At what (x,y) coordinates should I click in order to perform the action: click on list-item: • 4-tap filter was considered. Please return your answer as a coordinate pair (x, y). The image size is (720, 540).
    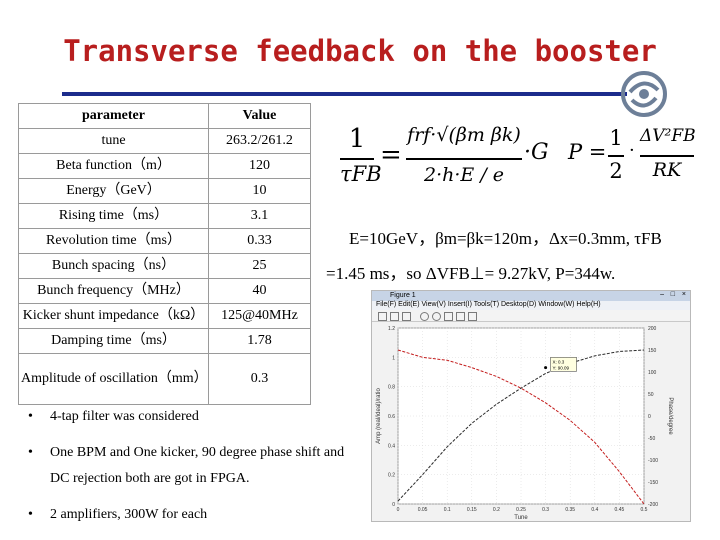
    Looking at the image, I should click on (189, 417).